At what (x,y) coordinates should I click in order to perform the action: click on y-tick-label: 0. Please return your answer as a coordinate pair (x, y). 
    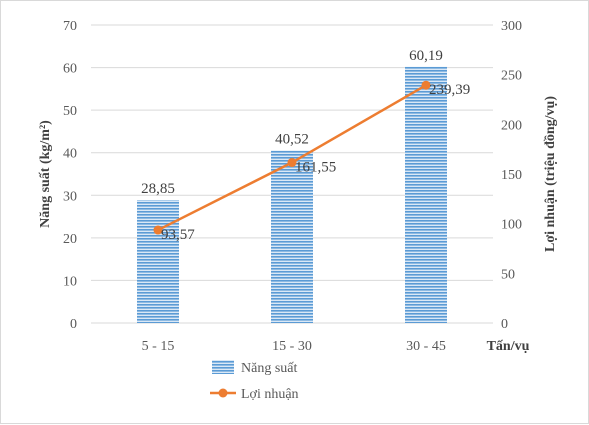
    Looking at the image, I should click on (73, 324).